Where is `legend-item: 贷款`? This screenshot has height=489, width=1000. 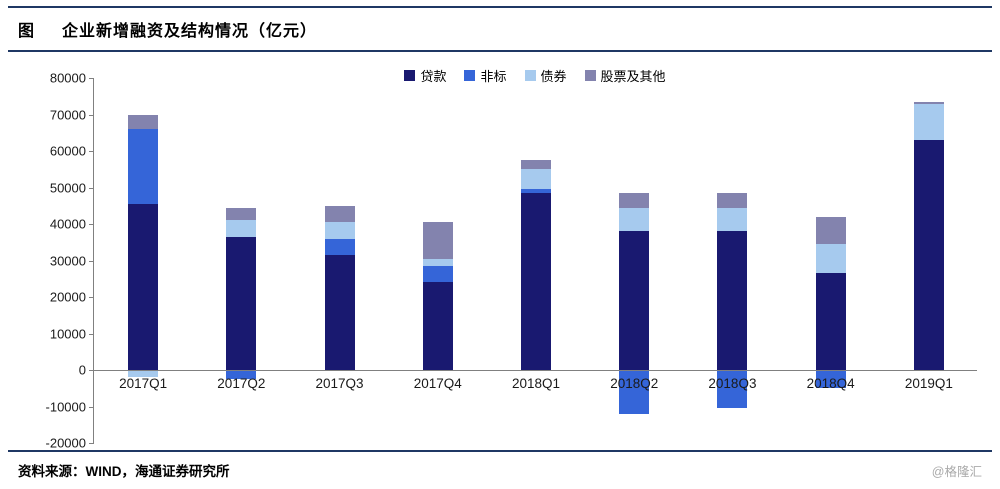
legend-item: 贷款 is located at coordinates (425, 75).